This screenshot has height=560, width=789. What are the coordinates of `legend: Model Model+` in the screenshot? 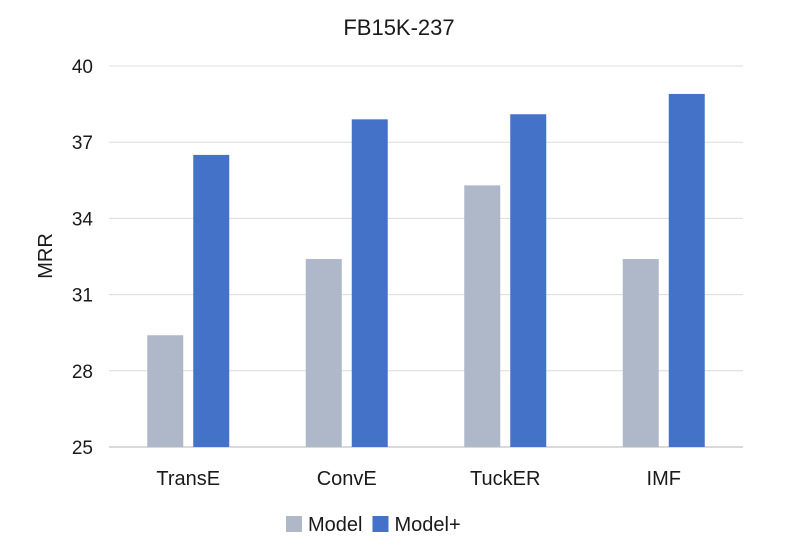 It's located at (373, 525).